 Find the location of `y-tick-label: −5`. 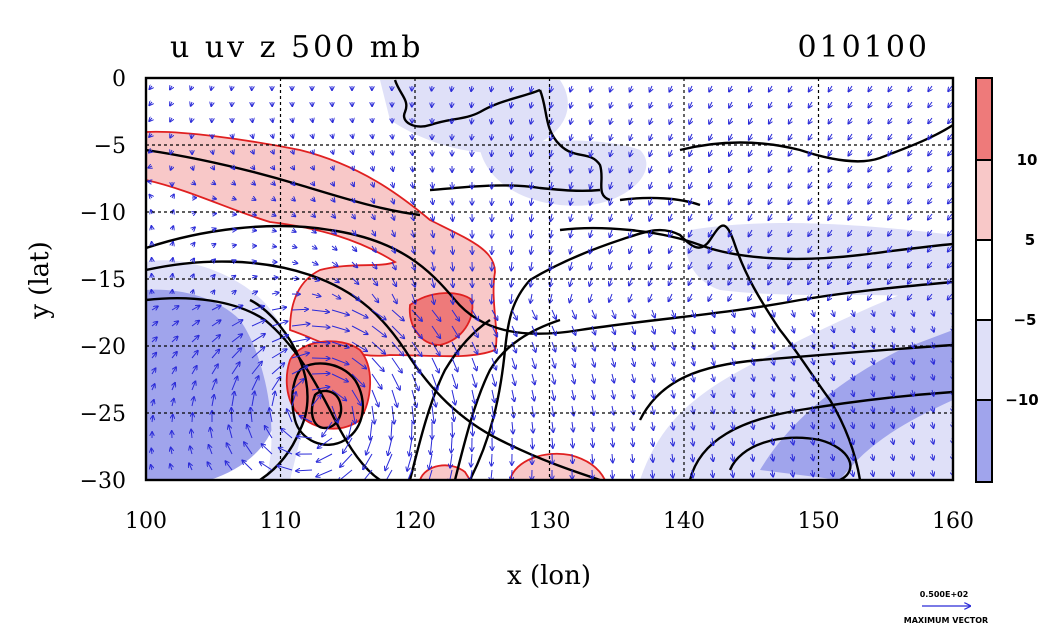

y-tick-label: −5 is located at coordinates (110, 146).